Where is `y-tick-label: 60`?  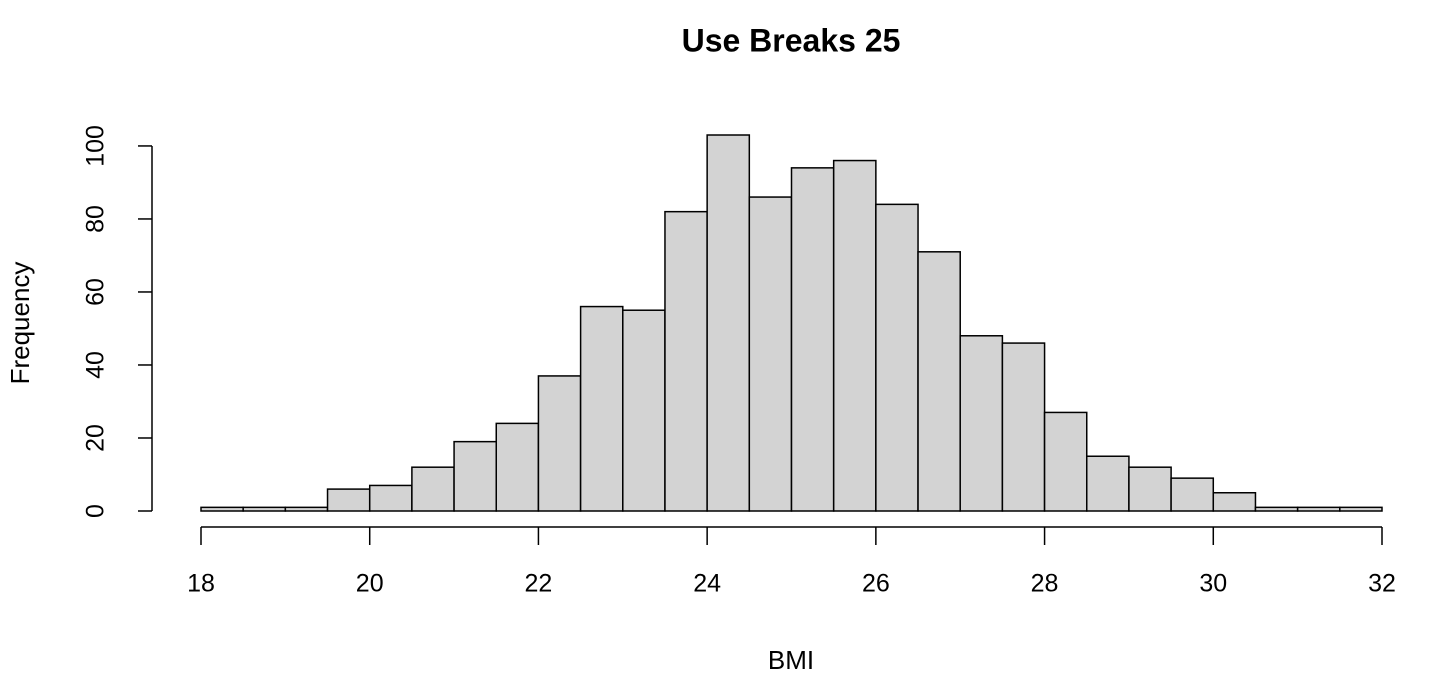
y-tick-label: 60 is located at coordinates (96, 292).